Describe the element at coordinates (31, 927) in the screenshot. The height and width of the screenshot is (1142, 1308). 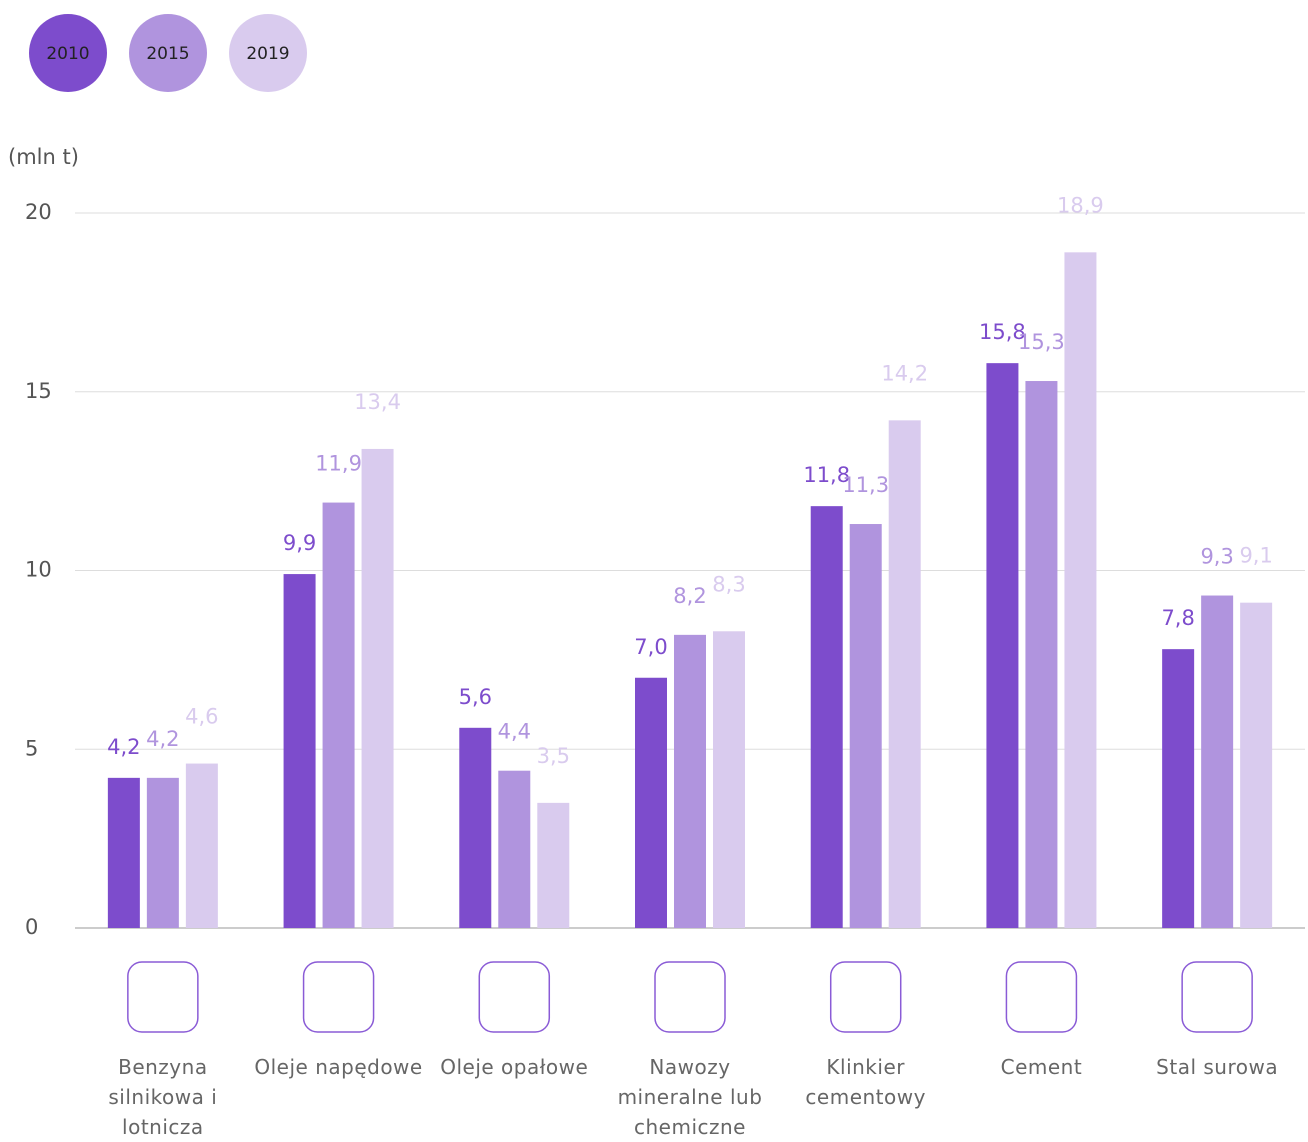
I see `y-tick-label: 0` at that location.